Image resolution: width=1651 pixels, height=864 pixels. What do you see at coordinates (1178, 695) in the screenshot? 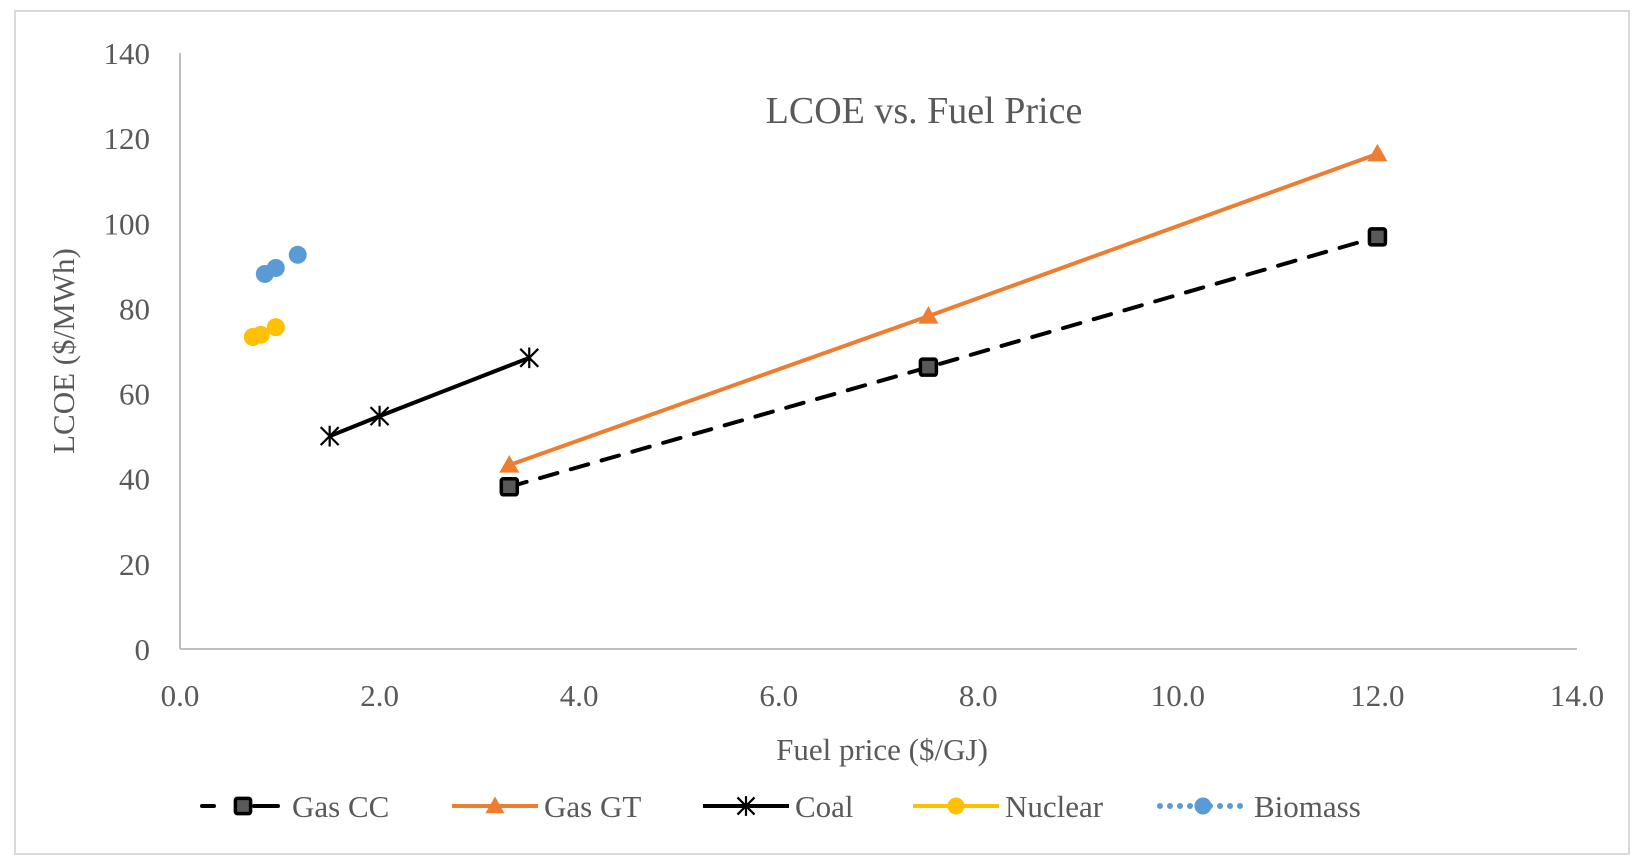
I see `x-tick-label: 10.0` at bounding box center [1178, 695].